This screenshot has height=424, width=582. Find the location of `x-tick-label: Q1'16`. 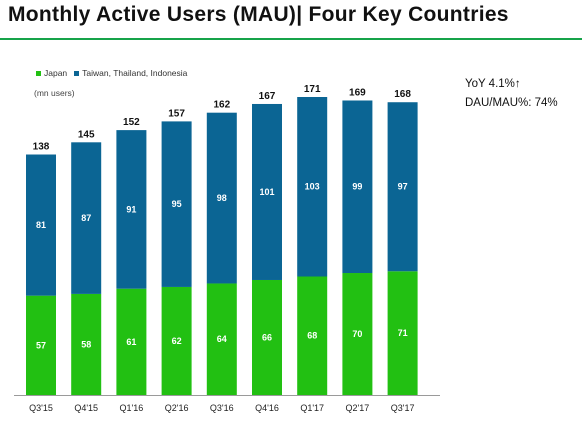

x-tick-label: Q1'16 is located at coordinates (132, 408).